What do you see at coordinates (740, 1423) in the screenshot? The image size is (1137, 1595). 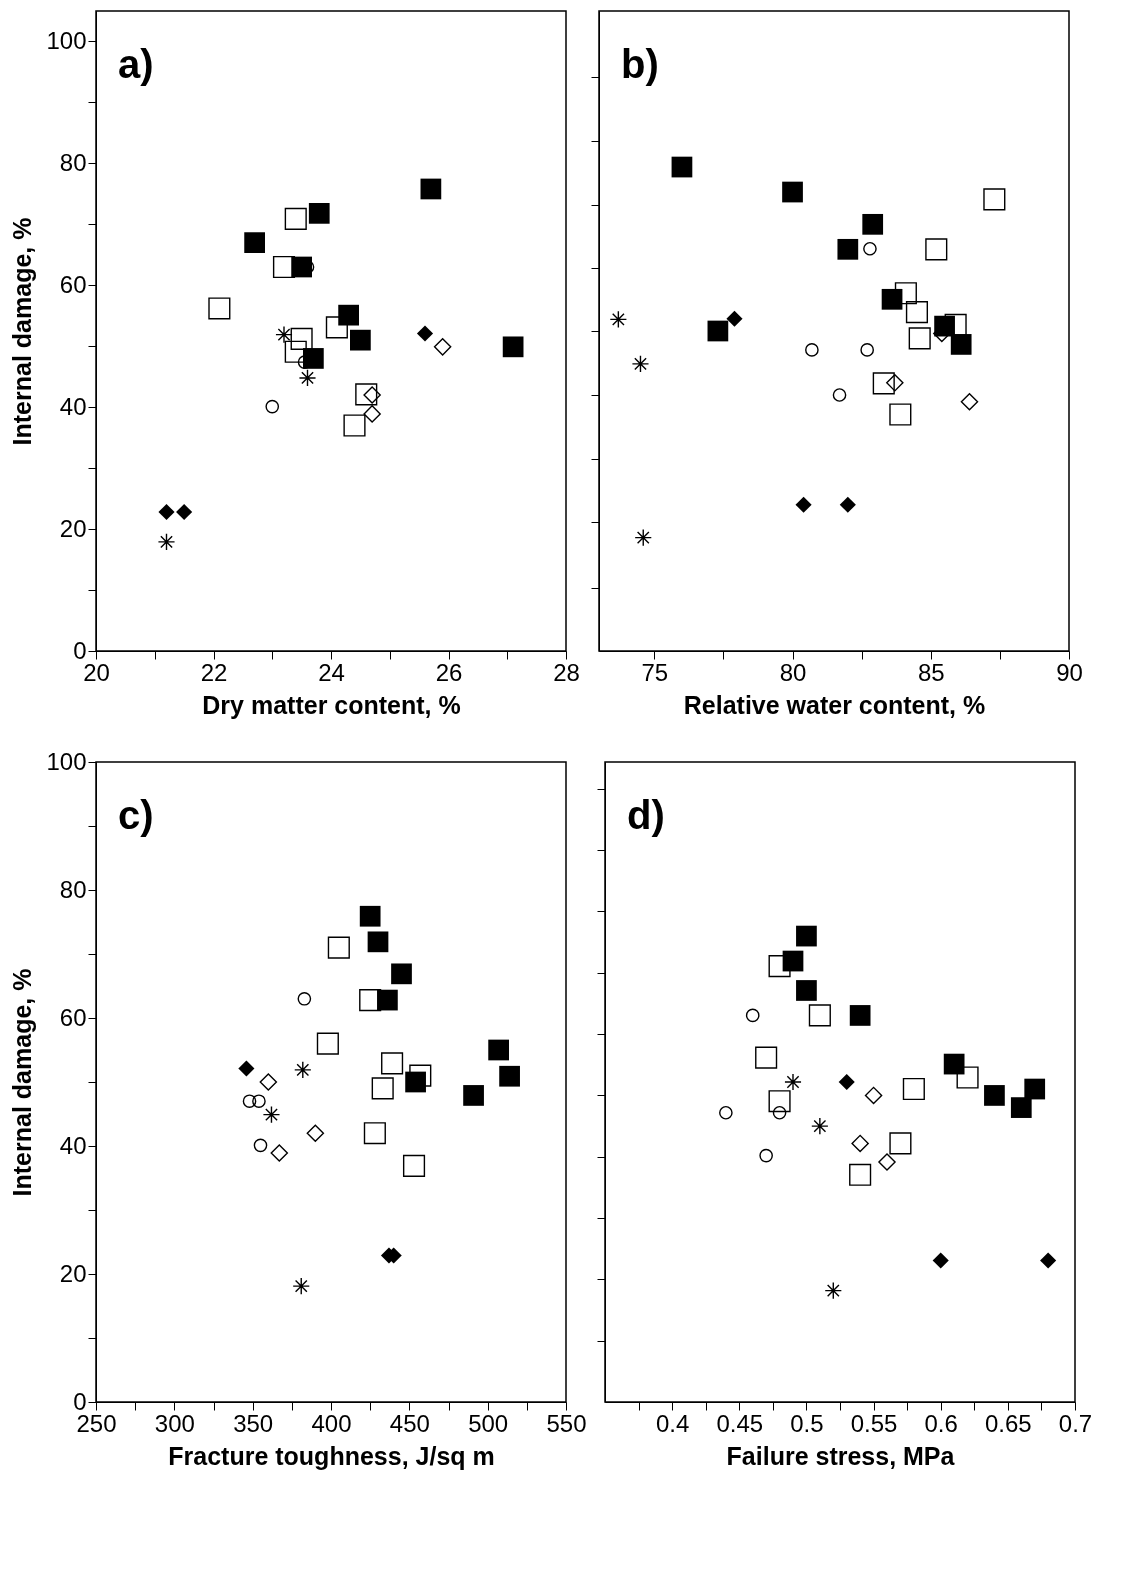 I see `x-tick-label: 0.45` at bounding box center [740, 1423].